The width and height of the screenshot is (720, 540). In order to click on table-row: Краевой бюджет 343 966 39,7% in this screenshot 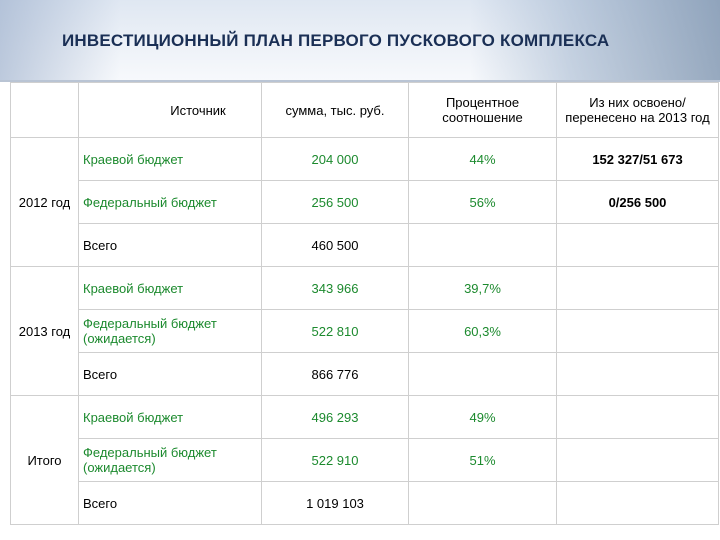, I will do `click(364, 288)`.